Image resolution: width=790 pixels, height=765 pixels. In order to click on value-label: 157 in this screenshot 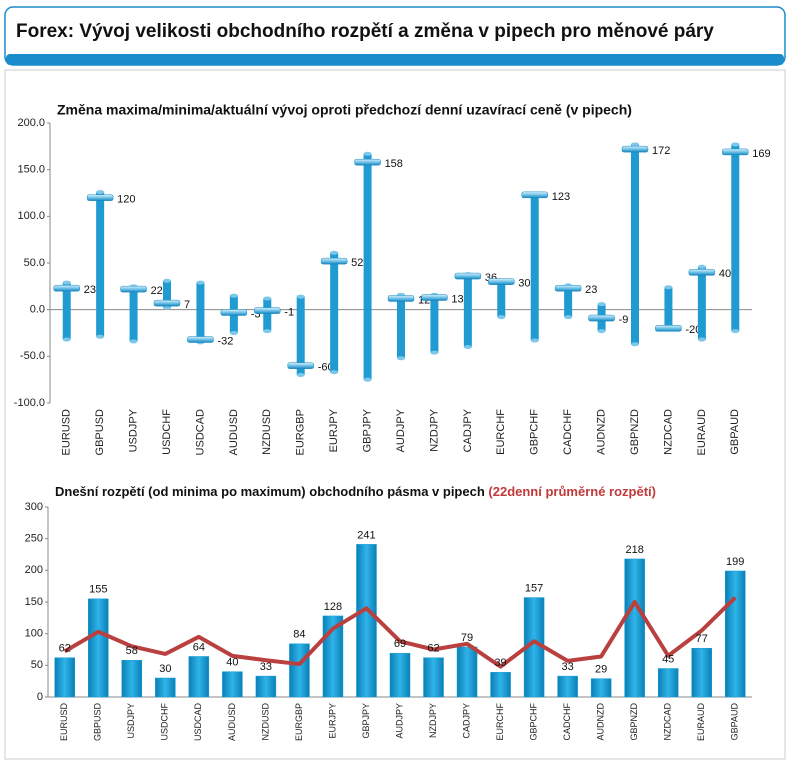, I will do `click(534, 588)`.